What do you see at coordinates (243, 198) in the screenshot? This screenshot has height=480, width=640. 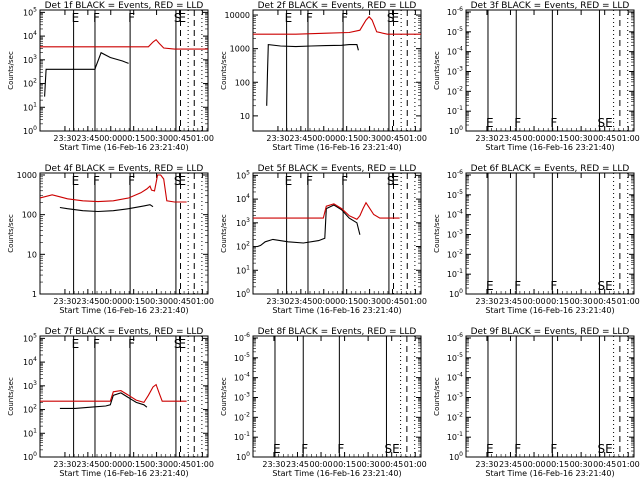 I see `y-tick-label: 10⁴` at bounding box center [243, 198].